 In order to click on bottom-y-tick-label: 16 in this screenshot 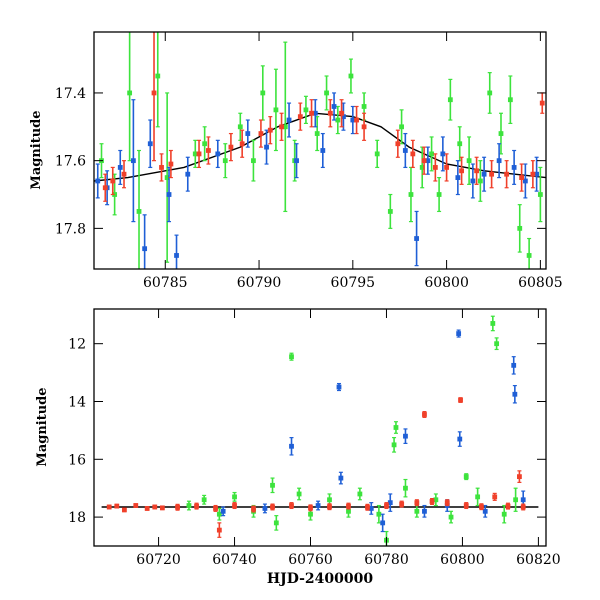, I will do `click(77, 460)`.